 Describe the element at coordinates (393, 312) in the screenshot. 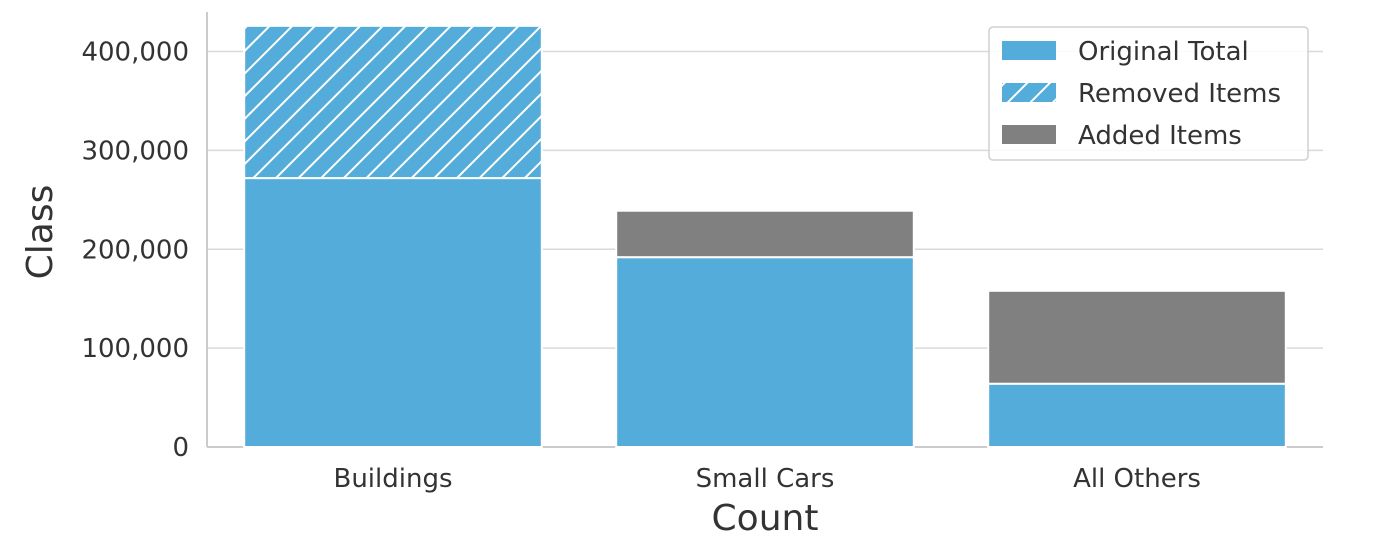

I see `bar-original-total-buildings` at that location.